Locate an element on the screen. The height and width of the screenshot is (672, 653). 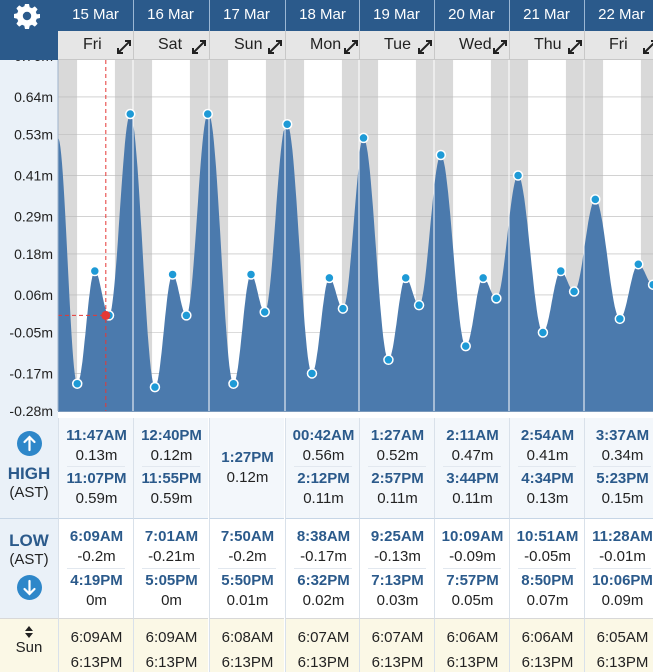
tide-time: 2:57PM is located at coordinates (397, 478).